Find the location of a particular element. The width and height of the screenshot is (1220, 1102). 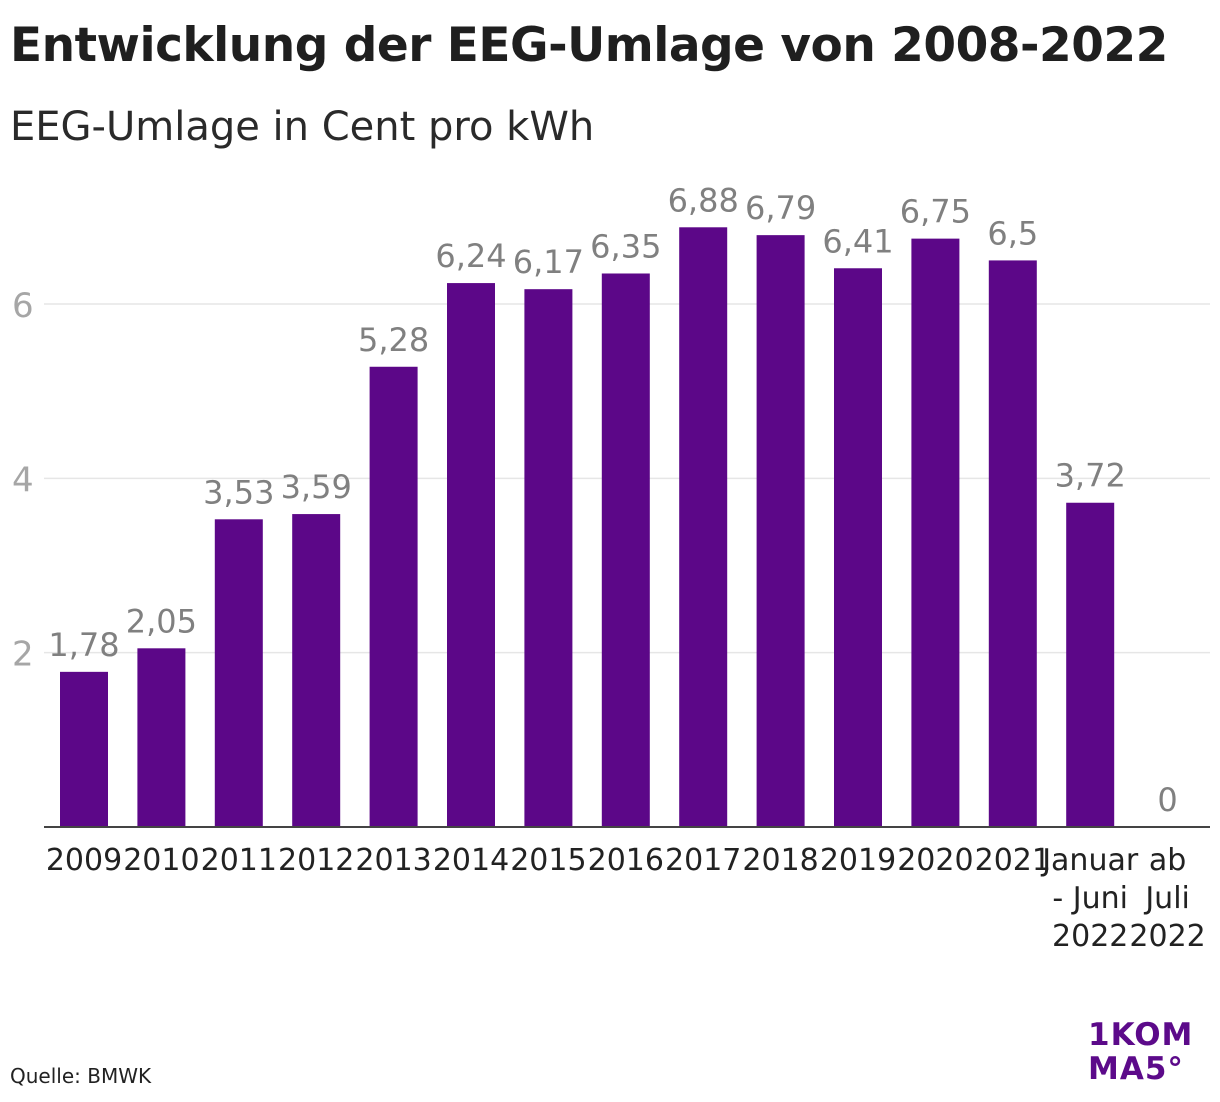

value-label: 5,28 is located at coordinates (393, 340).